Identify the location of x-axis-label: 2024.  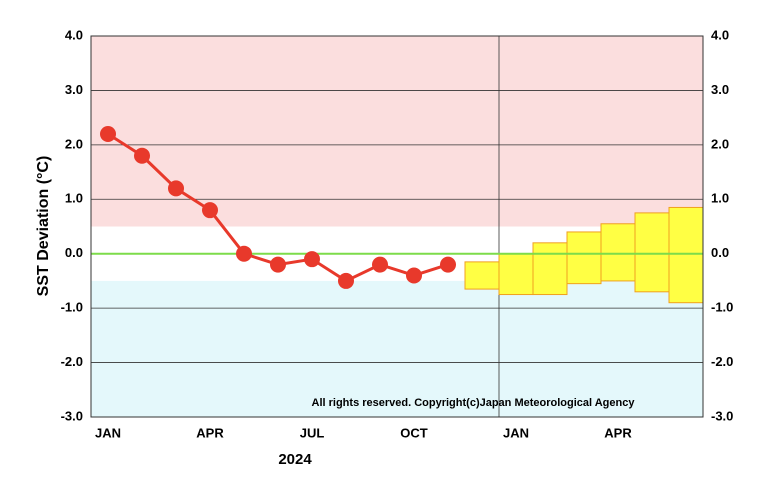
(295, 459).